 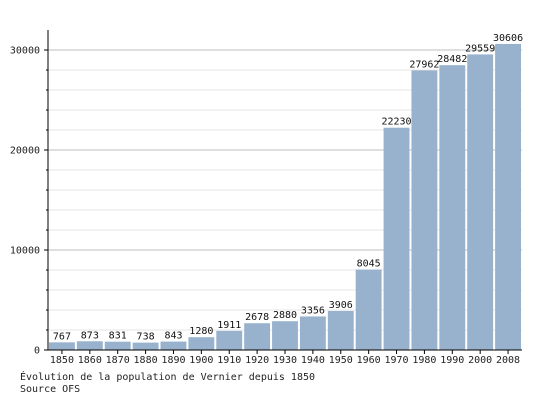 I want to click on bar-value-label: 27962, so click(x=424, y=64).